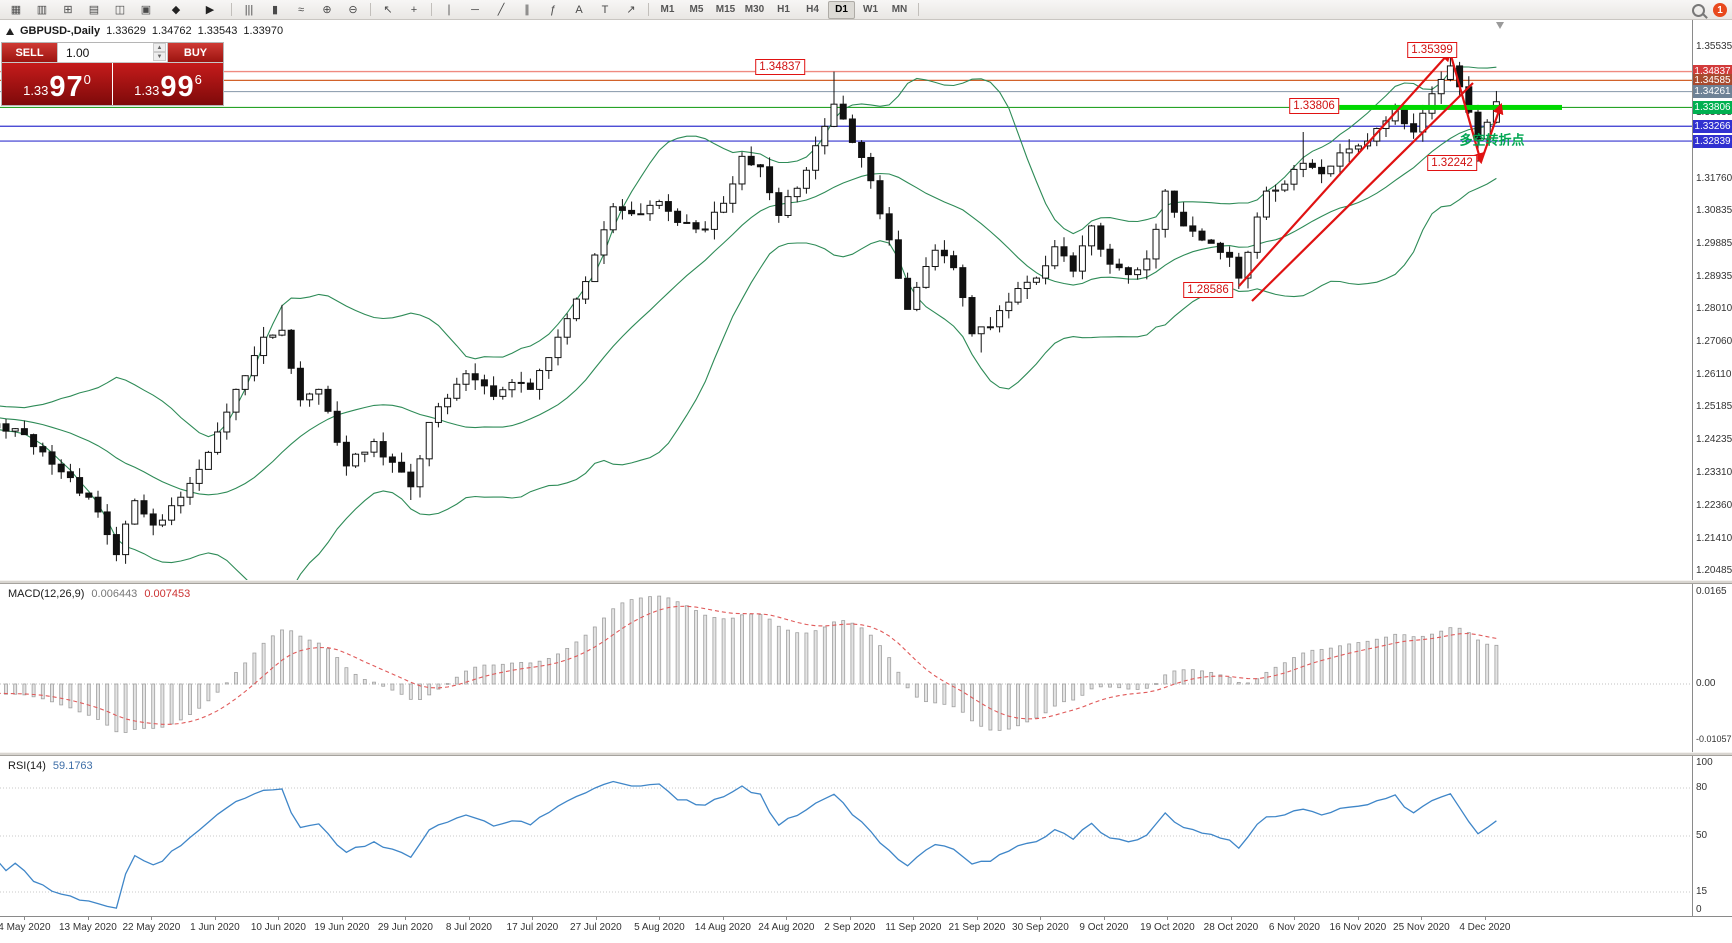 Image resolution: width=1732 pixels, height=943 pixels. I want to click on navigator-icon: ◫, so click(120, 10).